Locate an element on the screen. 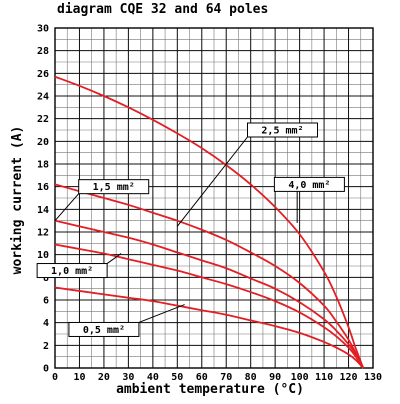 The width and height of the screenshot is (400, 404). y-tick-label: 22 is located at coordinates (43, 119).